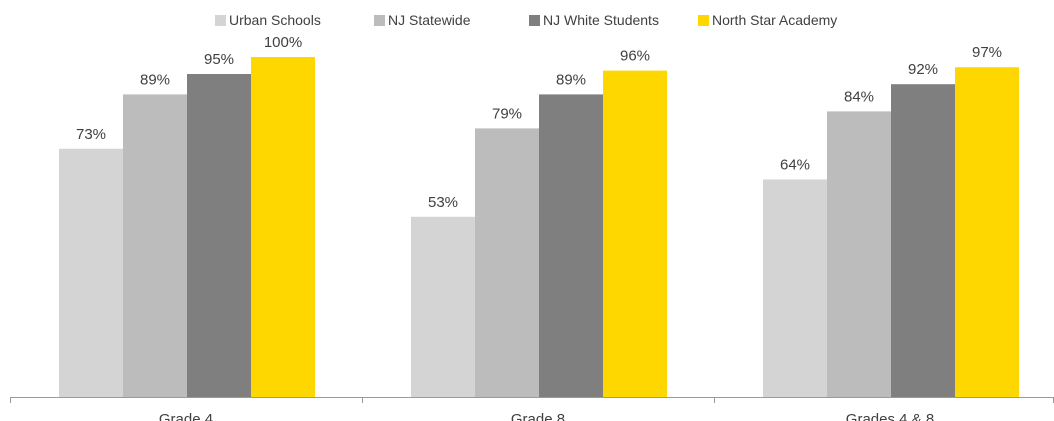 Image resolution: width=1054 pixels, height=421 pixels. What do you see at coordinates (534, 20) in the screenshot?
I see `legend-swatch-nj-white-students` at bounding box center [534, 20].